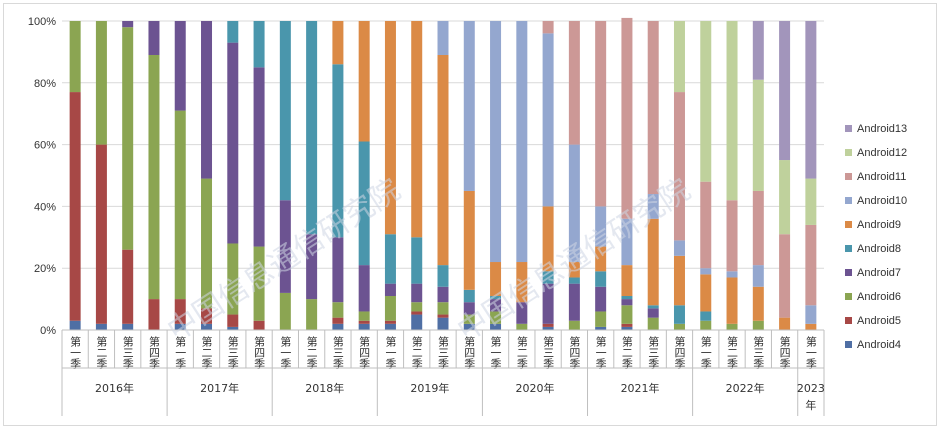 The width and height of the screenshot is (942, 431). I want to click on year-label: 2018年, so click(324, 388).